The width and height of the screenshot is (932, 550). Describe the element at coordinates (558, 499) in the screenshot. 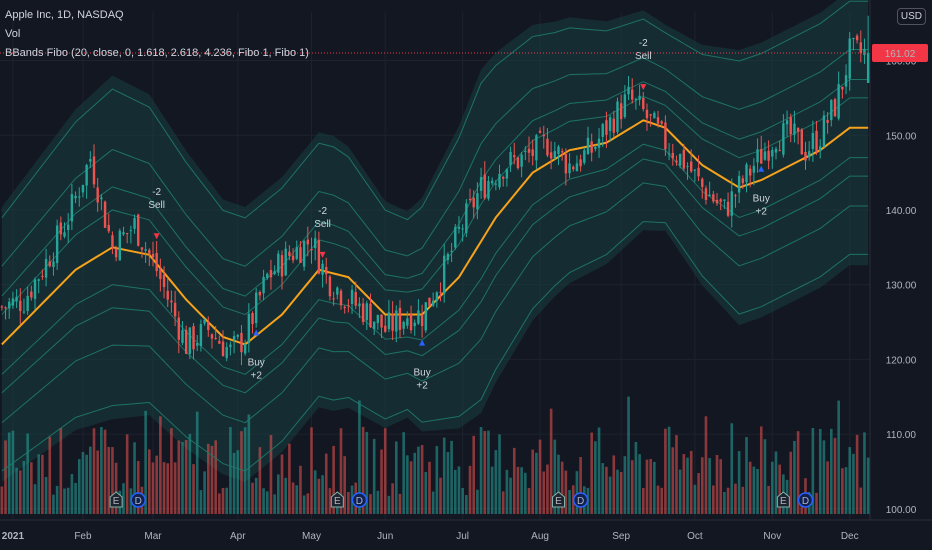

I see `earnings-icon` at that location.